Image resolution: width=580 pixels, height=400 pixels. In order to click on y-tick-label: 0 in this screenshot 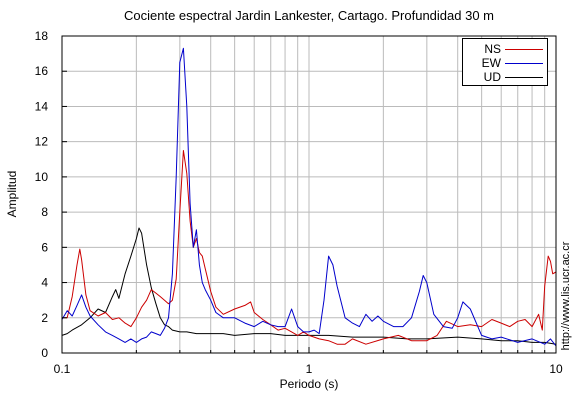, I will do `click(44, 353)`.